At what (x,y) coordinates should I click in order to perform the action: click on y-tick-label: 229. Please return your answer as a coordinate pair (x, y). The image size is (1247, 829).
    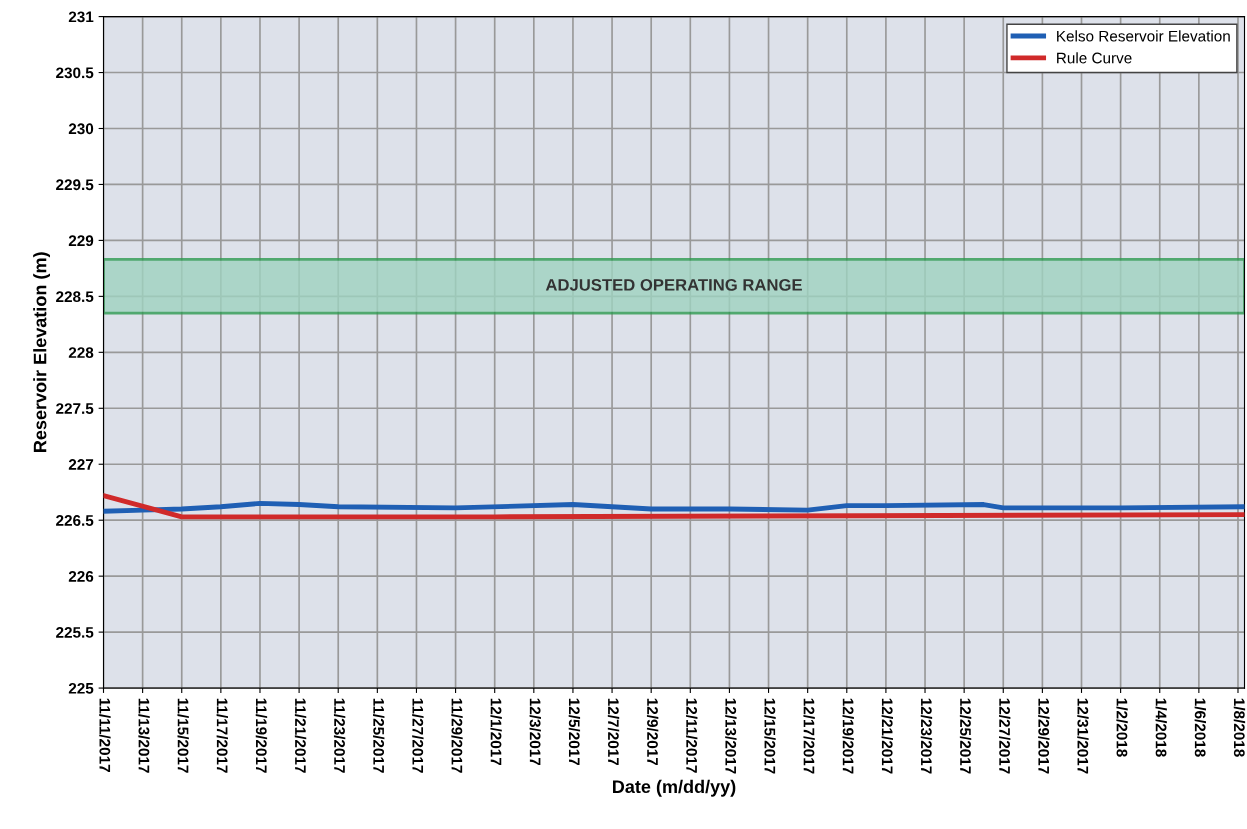
    Looking at the image, I should click on (81, 241).